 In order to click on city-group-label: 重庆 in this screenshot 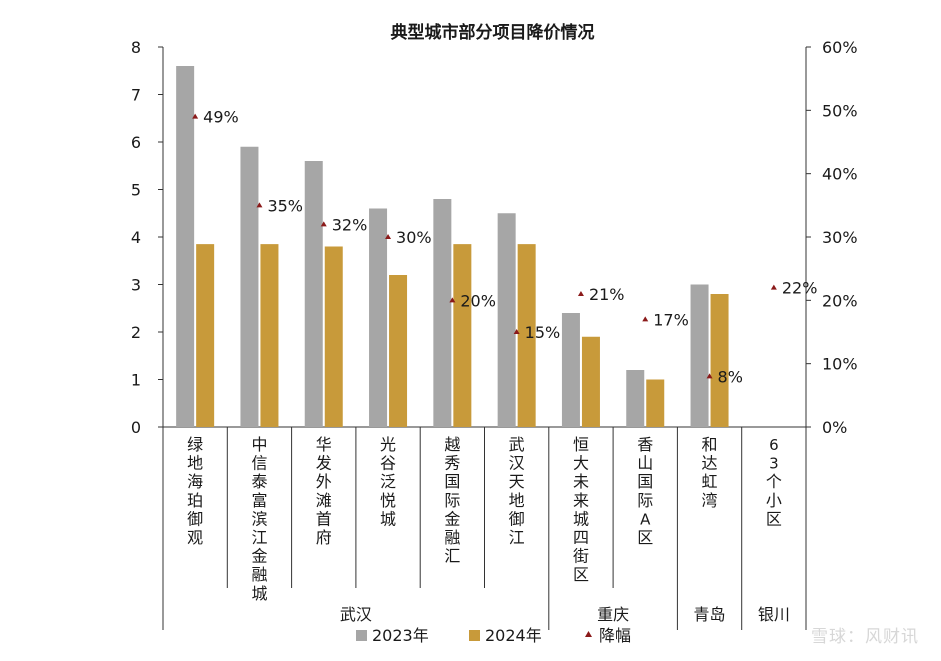, I will do `click(613, 614)`.